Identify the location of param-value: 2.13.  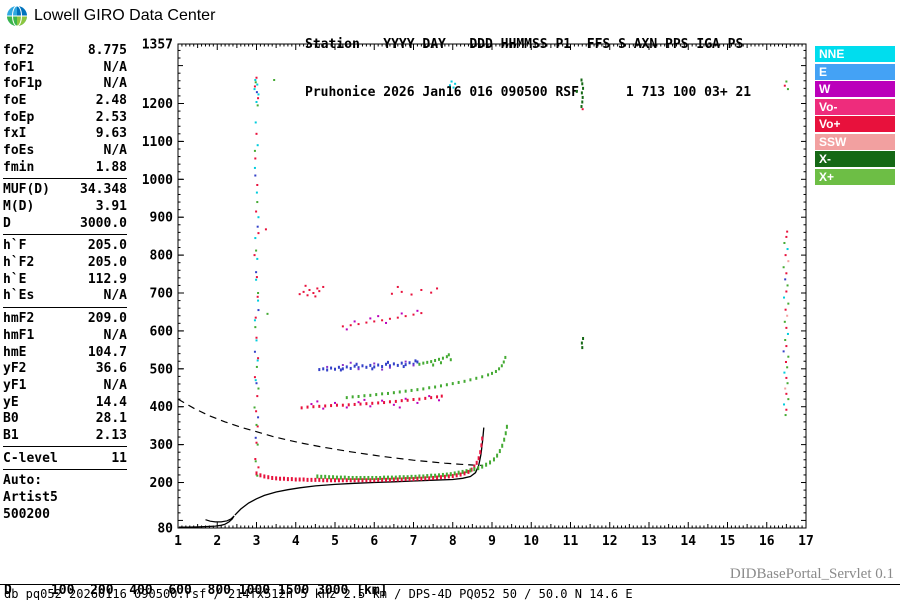
(111, 435).